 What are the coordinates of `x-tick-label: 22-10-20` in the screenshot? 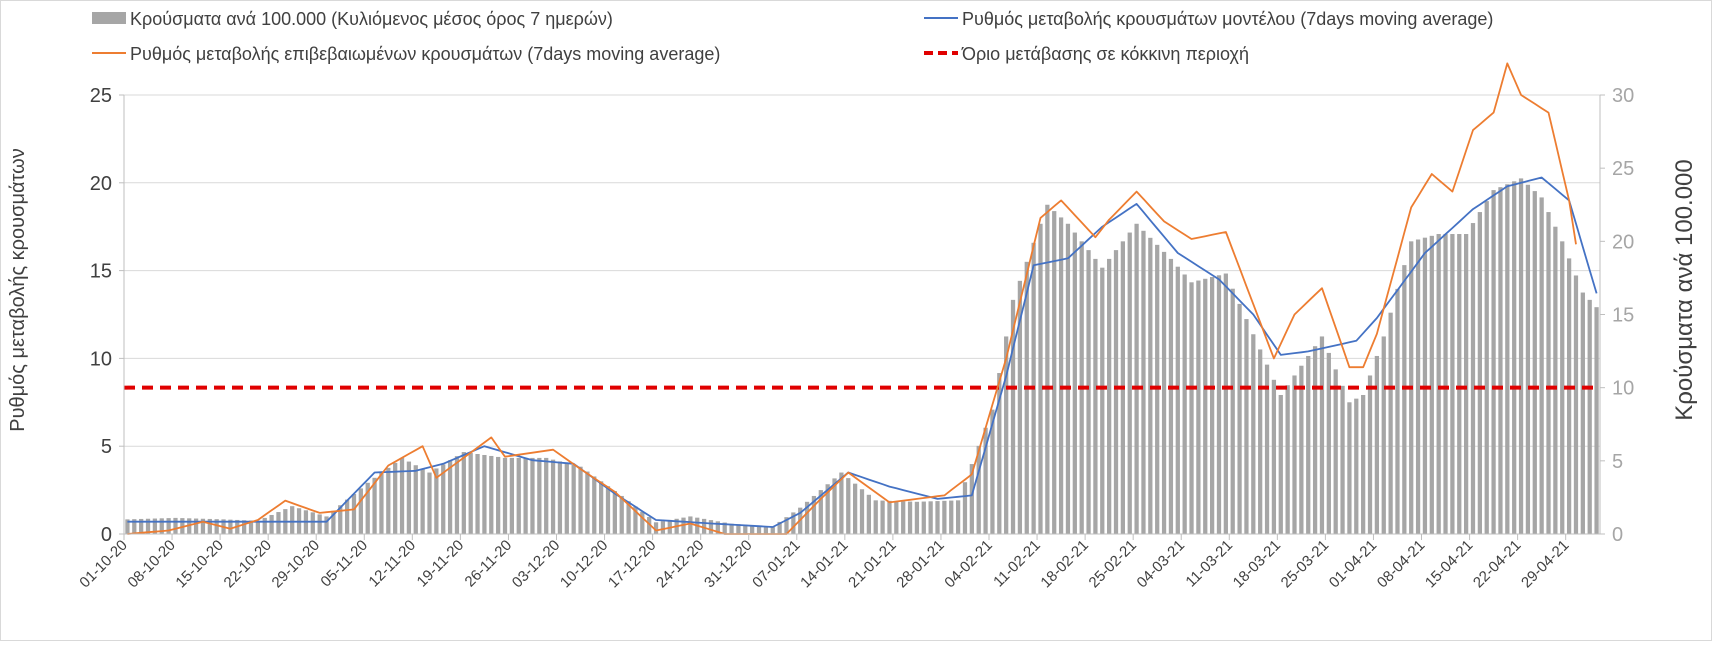 It's located at (248, 564).